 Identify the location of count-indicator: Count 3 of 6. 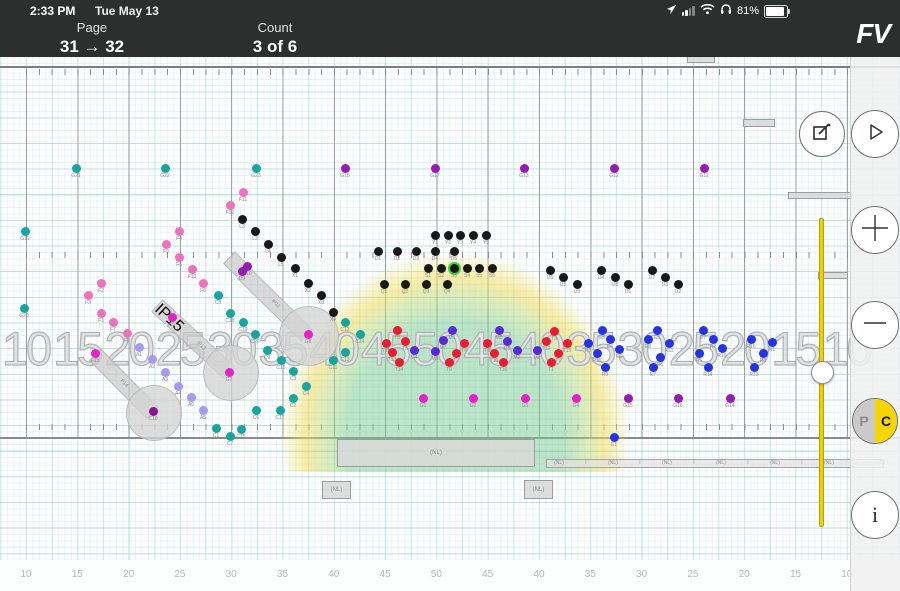
(275, 38).